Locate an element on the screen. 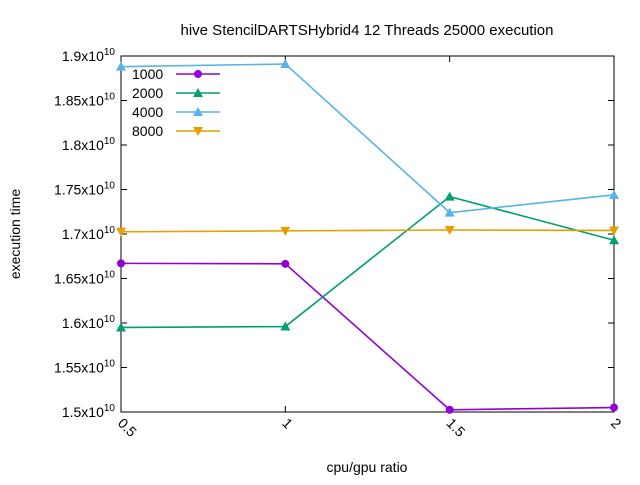 This screenshot has width=640, height=485. legend-entry: 1000 is located at coordinates (176, 74).